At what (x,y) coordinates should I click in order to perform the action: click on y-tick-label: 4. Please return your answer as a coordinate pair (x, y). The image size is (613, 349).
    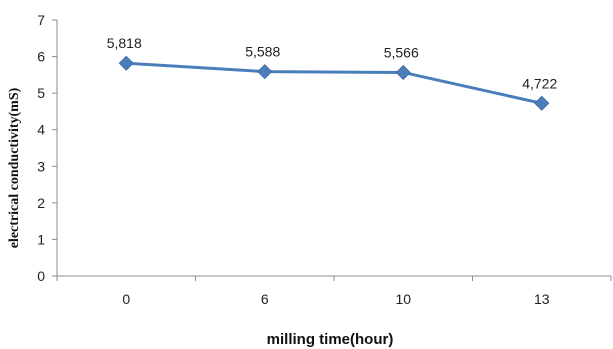
    Looking at the image, I should click on (41, 130).